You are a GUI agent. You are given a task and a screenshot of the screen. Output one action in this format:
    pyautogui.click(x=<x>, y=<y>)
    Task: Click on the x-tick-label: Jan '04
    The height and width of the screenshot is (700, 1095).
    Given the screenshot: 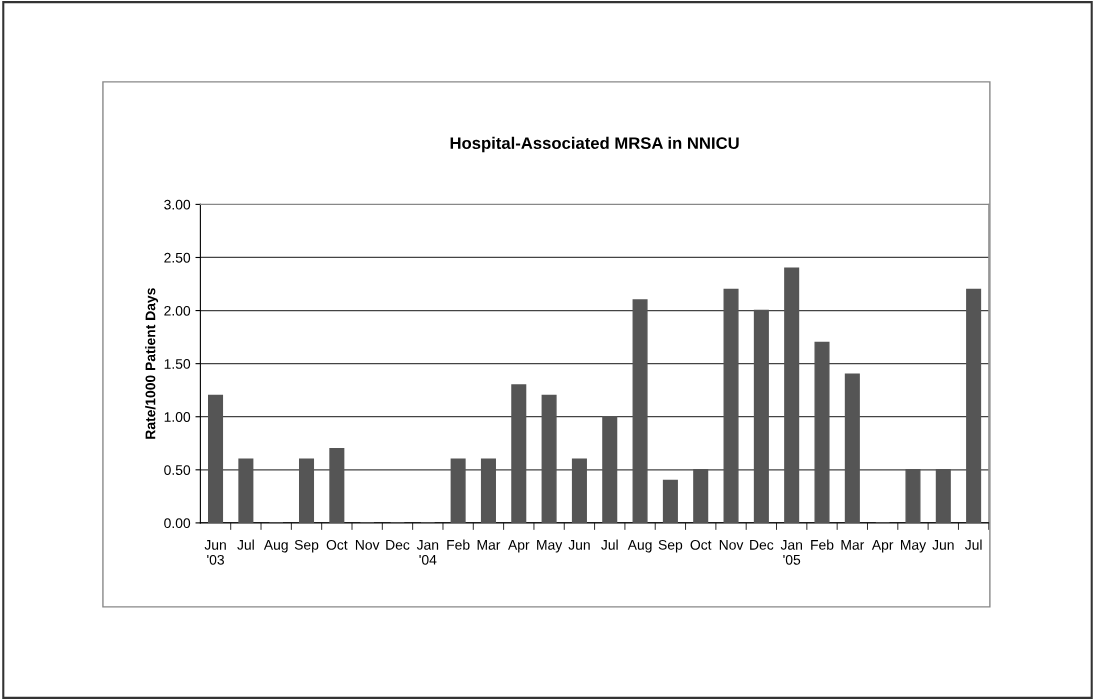 What is the action you would take?
    pyautogui.click(x=427, y=552)
    